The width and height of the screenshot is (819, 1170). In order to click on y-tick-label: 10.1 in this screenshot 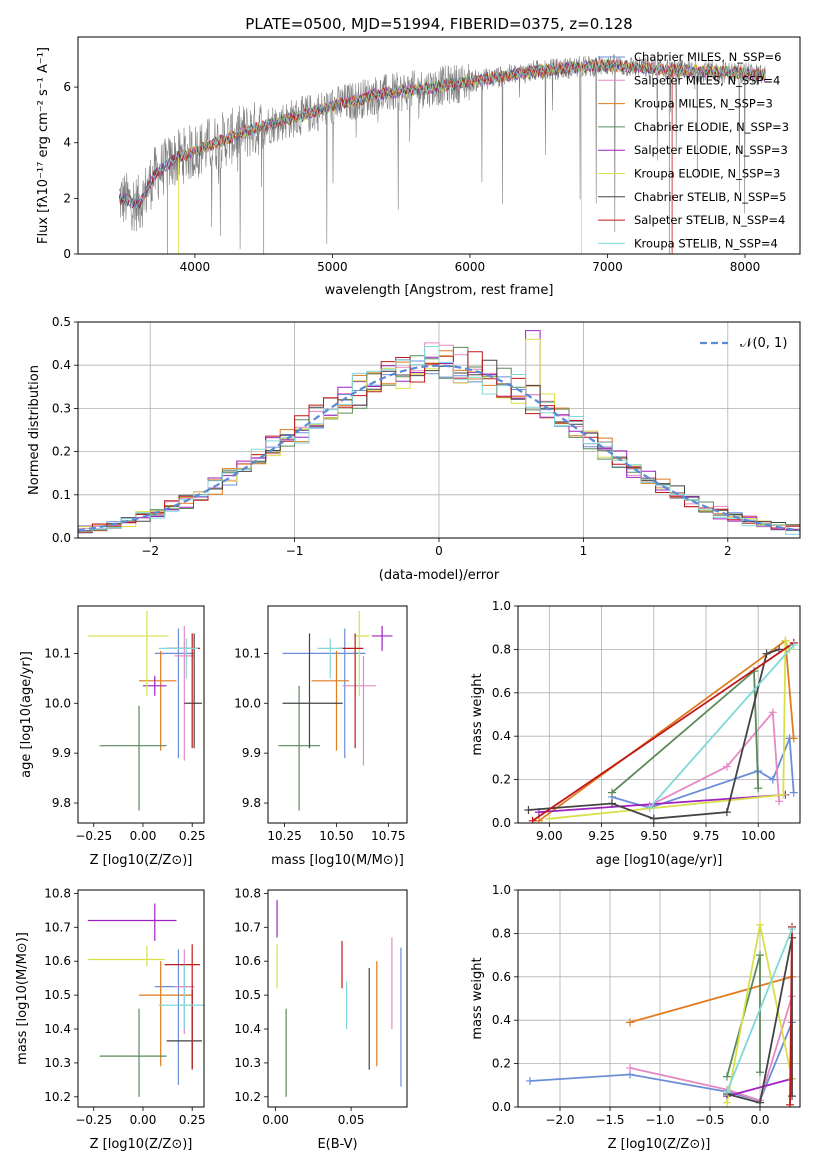, I will do `click(57, 653)`.